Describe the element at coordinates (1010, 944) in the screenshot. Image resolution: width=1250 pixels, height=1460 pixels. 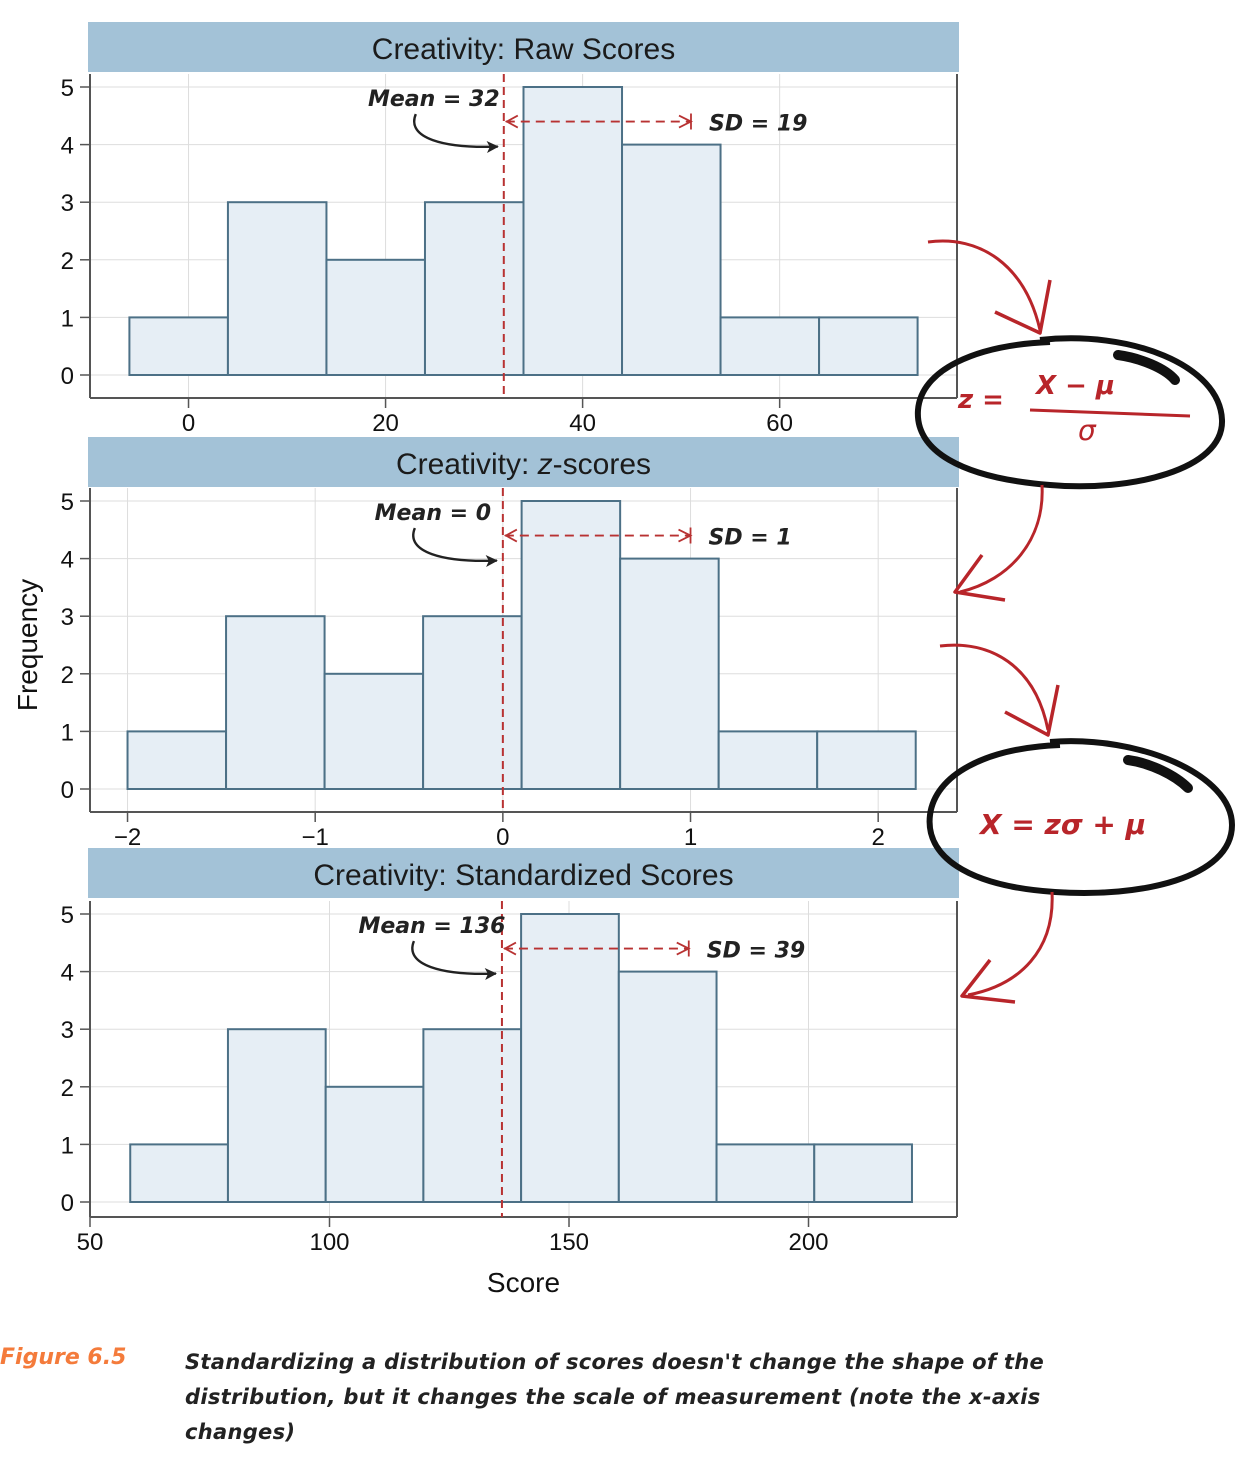
I see `curved-arrow-to-standardized-panel` at that location.